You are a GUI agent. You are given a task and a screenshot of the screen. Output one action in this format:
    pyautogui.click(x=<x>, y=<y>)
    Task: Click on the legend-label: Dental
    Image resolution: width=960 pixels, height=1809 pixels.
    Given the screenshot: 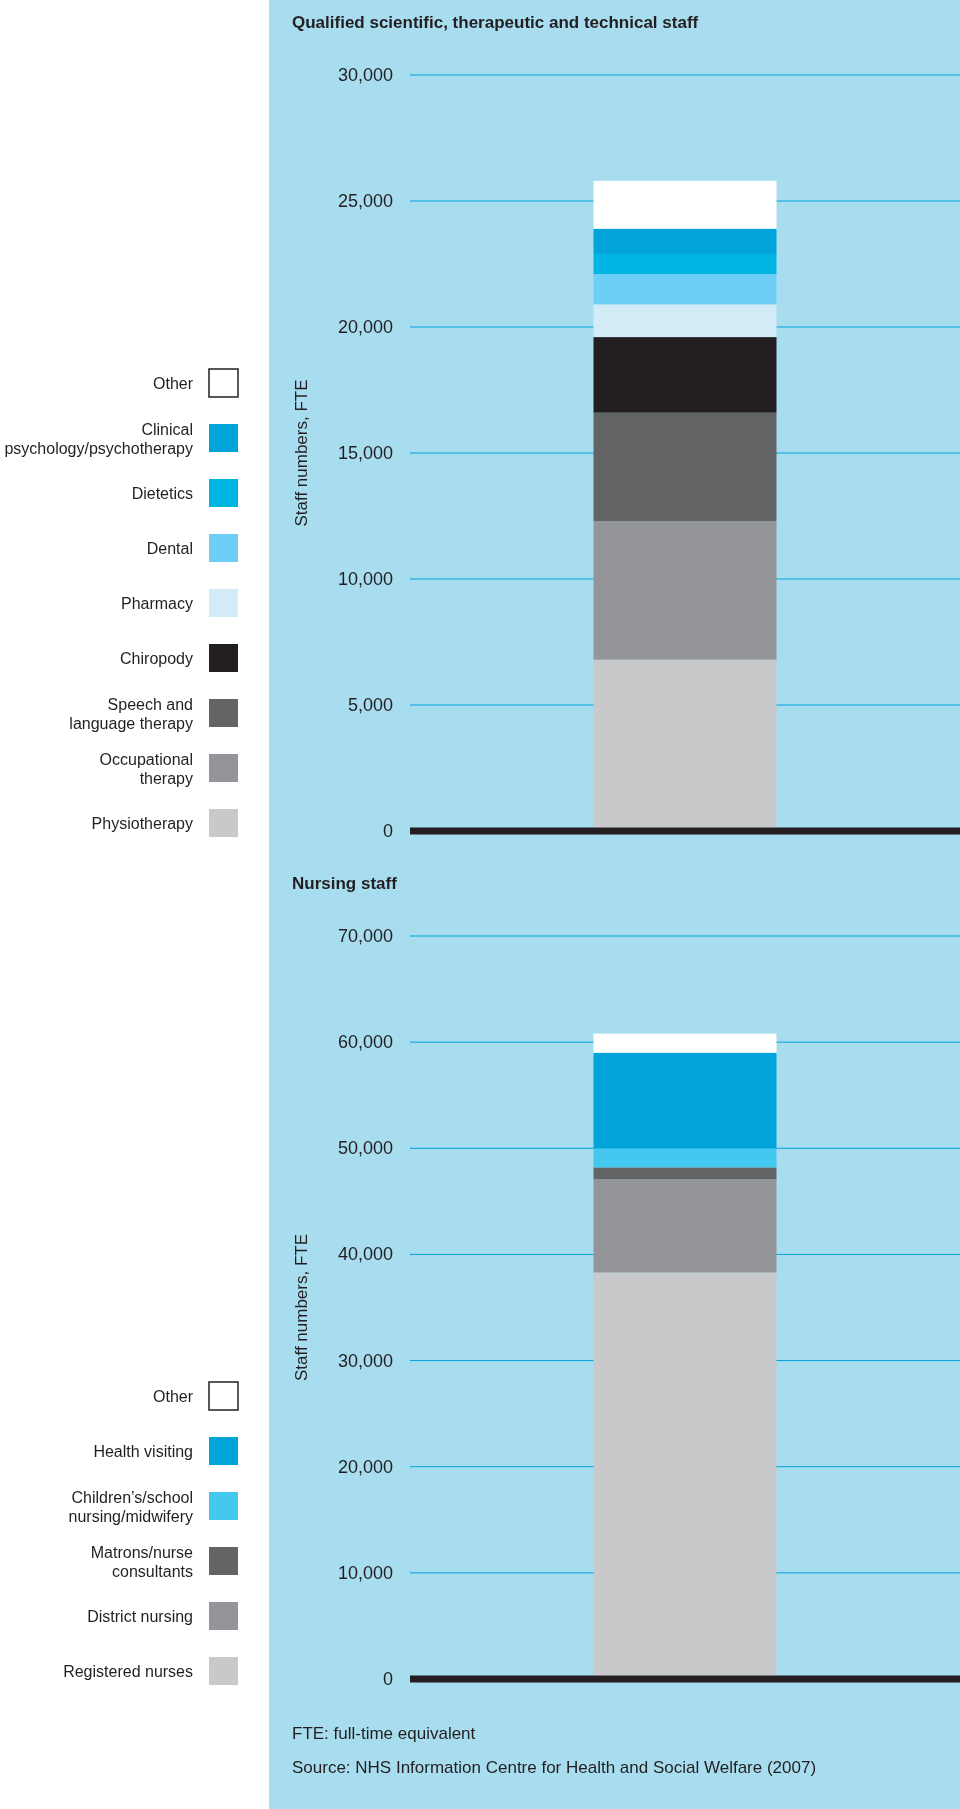 What is the action you would take?
    pyautogui.click(x=169, y=548)
    